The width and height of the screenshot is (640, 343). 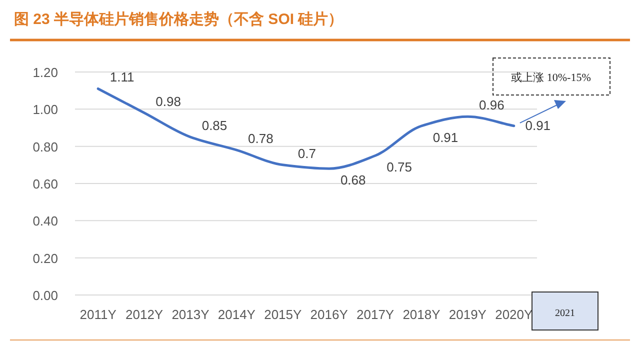 I want to click on data-label: 1.11, so click(x=122, y=77).